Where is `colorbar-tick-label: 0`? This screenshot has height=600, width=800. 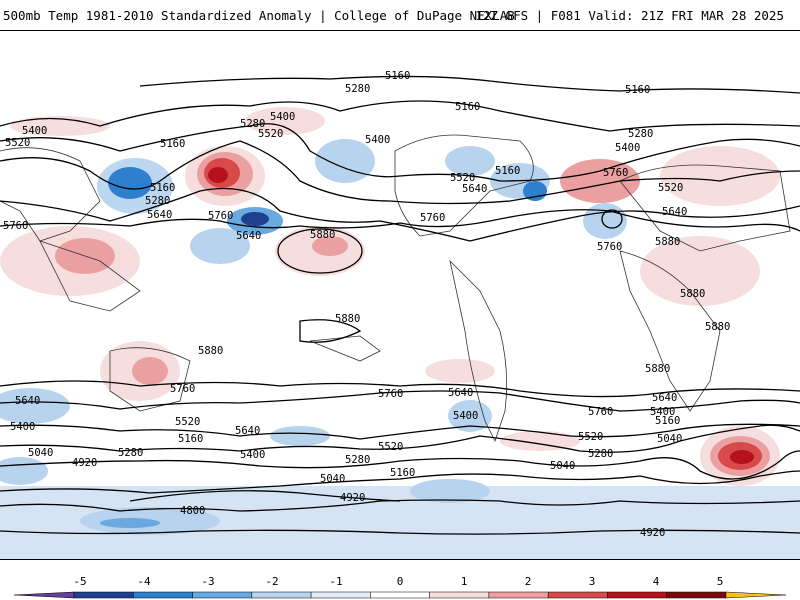
colorbar-tick-label: 0 is located at coordinates (400, 581).